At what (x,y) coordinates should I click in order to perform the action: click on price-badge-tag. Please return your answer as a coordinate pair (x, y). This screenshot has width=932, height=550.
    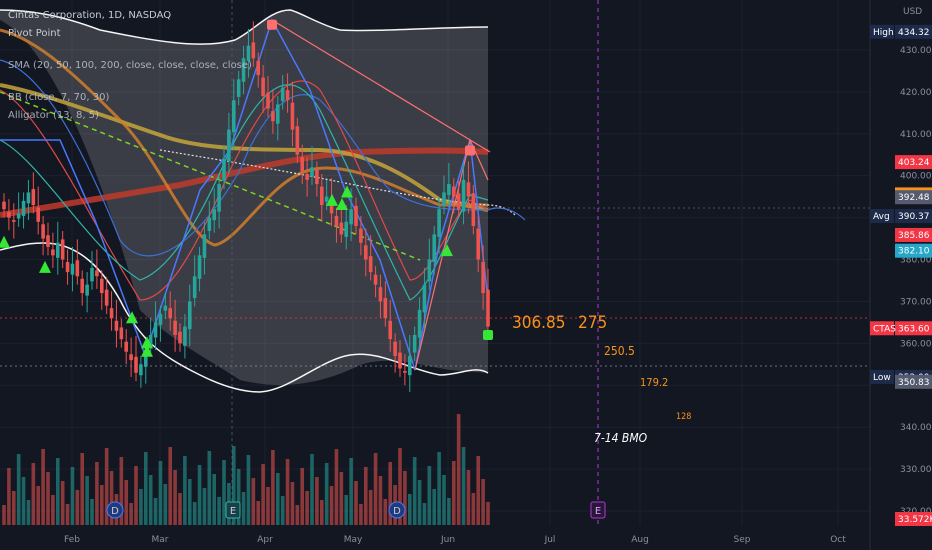
    Looking at the image, I should click on (882, 216).